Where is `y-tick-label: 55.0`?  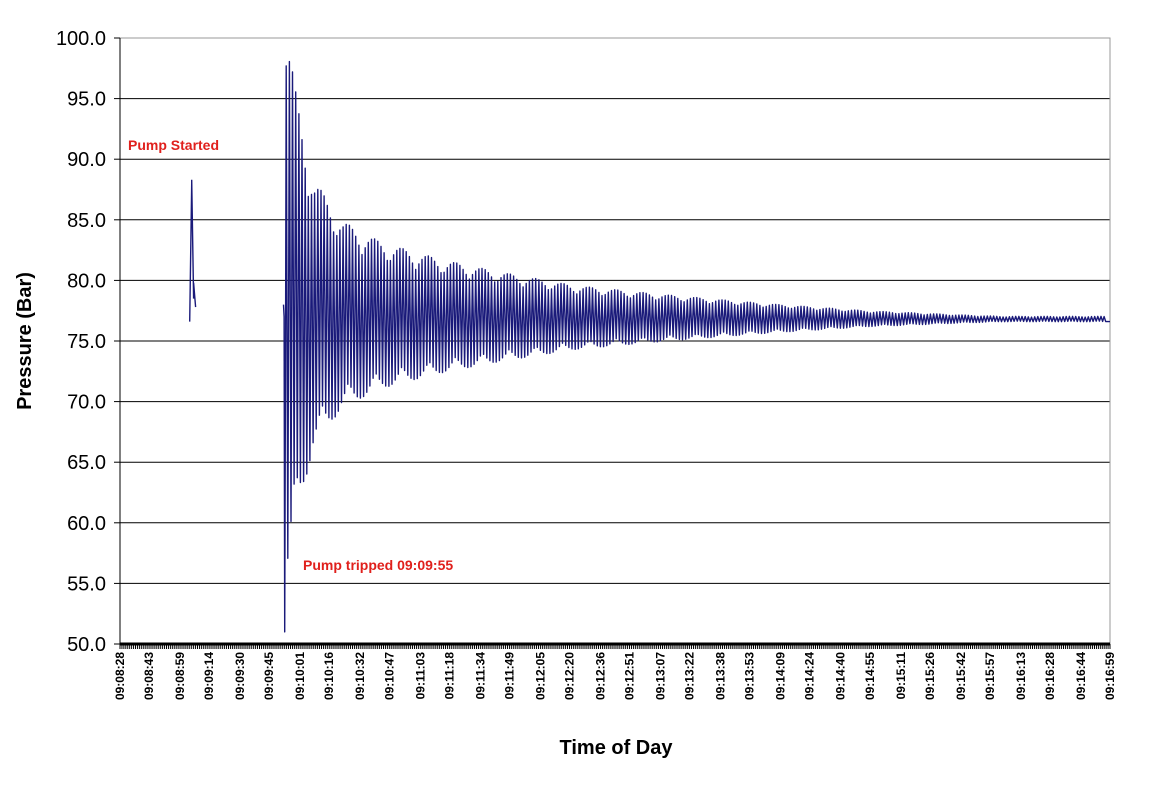
y-tick-label: 55.0 is located at coordinates (86, 584).